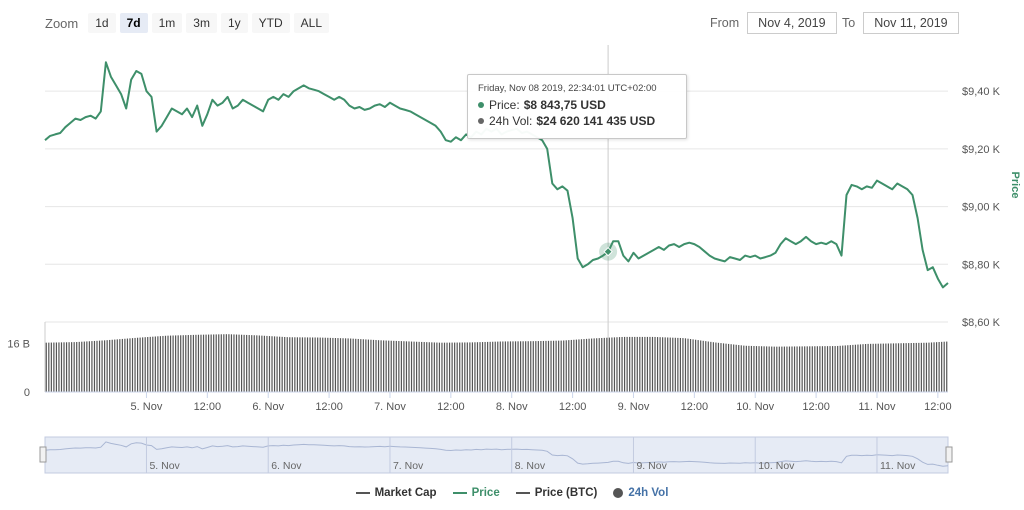 The image size is (1024, 510). I want to click on tooltip-price-label: Price:, so click(504, 105).